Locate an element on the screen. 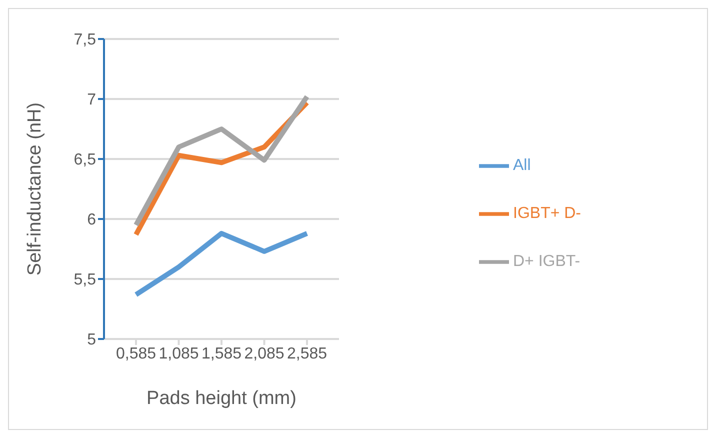  y-tick-label: 7 is located at coordinates (91, 100).